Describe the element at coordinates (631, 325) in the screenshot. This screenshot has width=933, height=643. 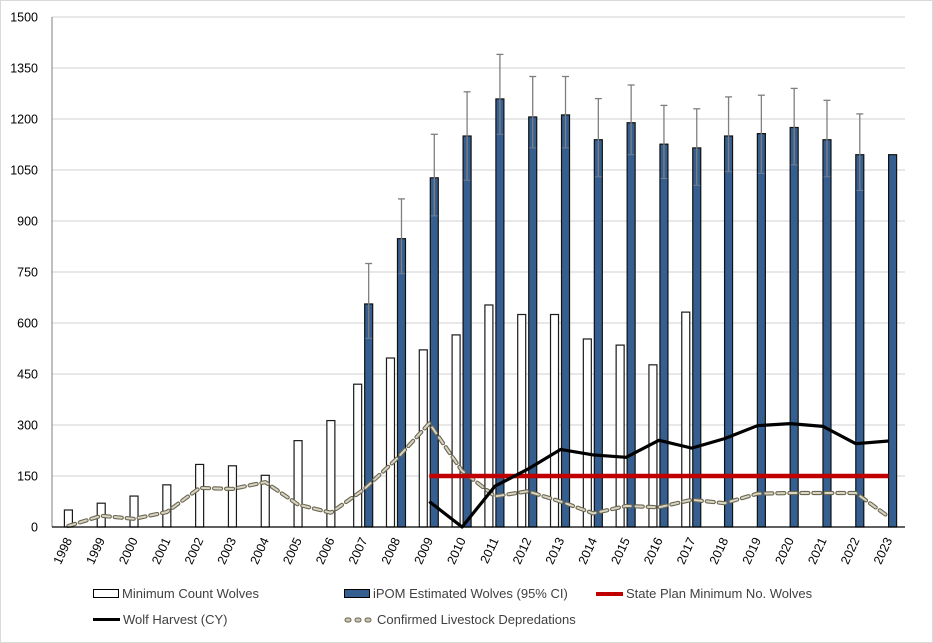
I see `bar-ipom-2015` at that location.